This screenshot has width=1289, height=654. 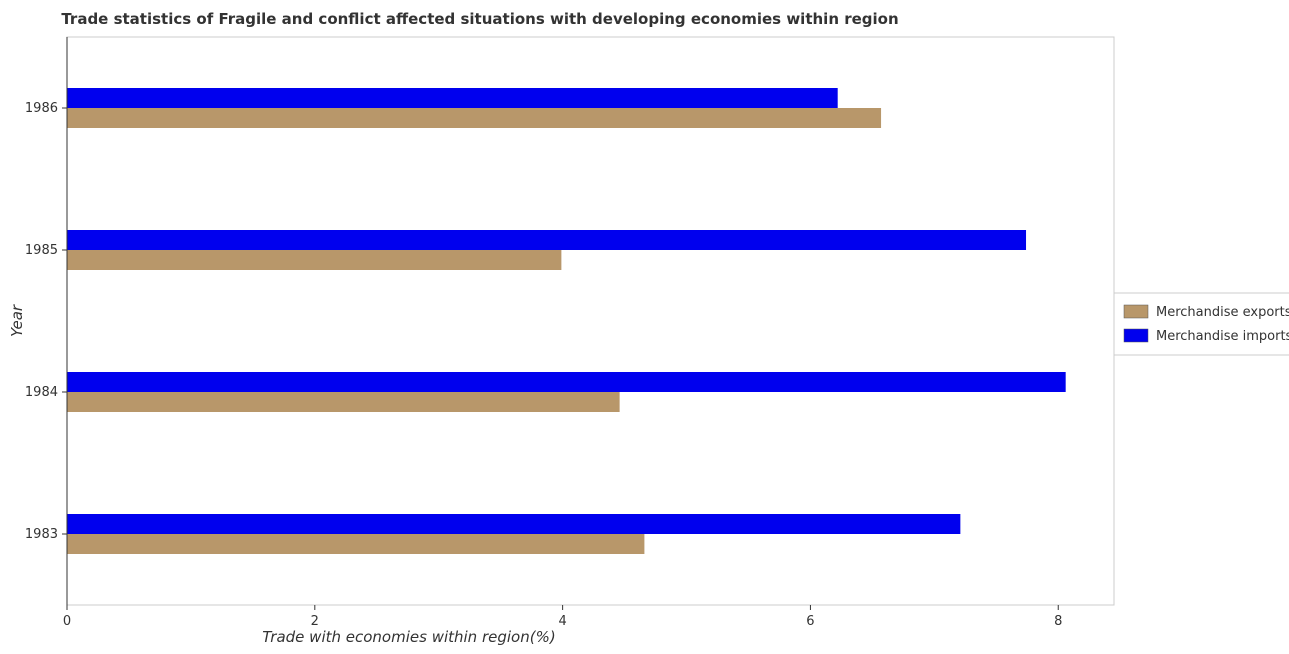 I want to click on x-tick-label-4: 4, so click(x=562, y=621).